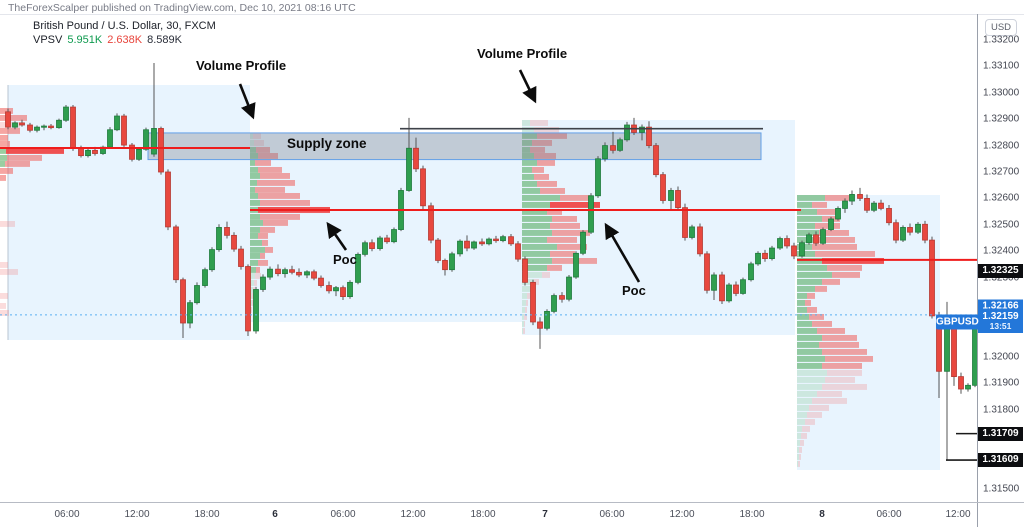 This screenshot has width=1024, height=527. What do you see at coordinates (124, 26) in the screenshot?
I see `chart-legend-title: British Pound / U.S. Dollar, 30, FXCM` at bounding box center [124, 26].